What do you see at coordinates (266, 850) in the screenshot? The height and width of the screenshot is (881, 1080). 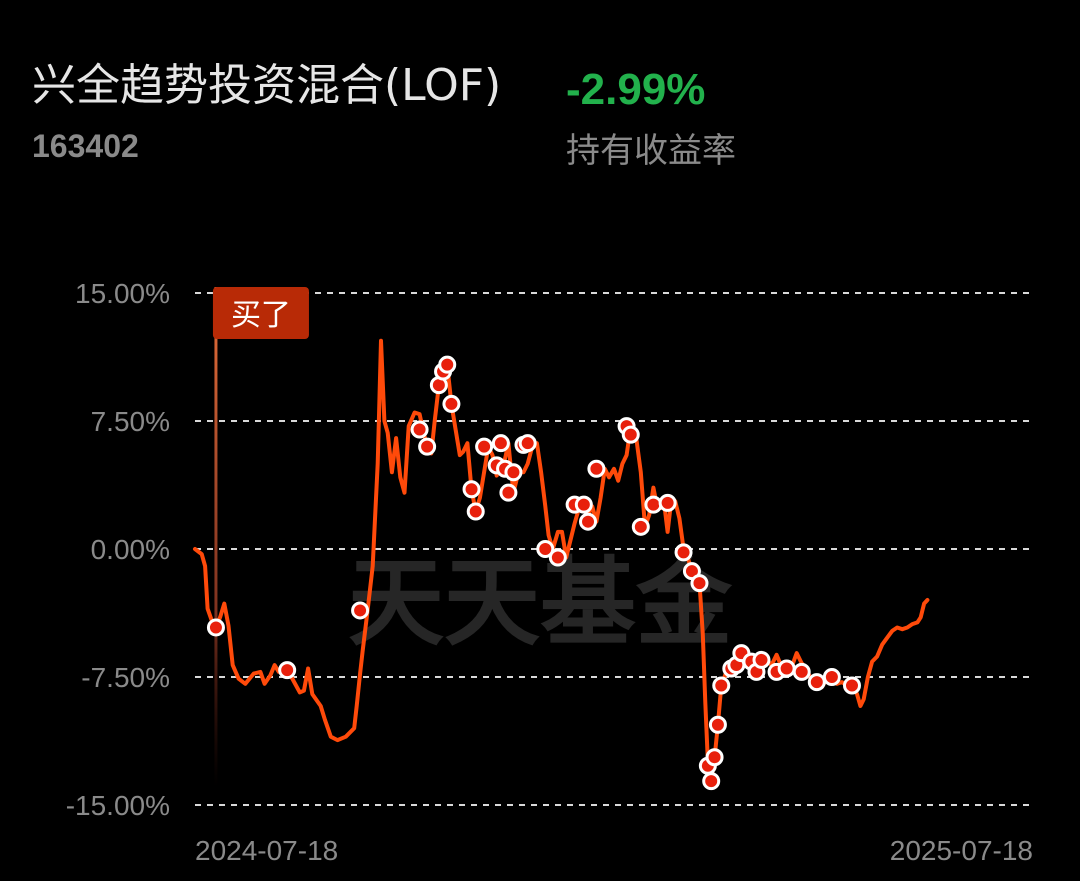 I see `x-tick-label: 2024-07-18` at bounding box center [266, 850].